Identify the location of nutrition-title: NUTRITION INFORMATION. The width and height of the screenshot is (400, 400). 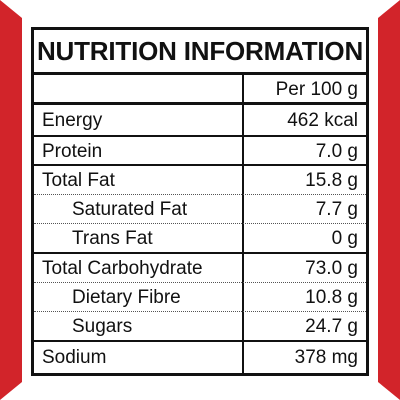
(200, 52).